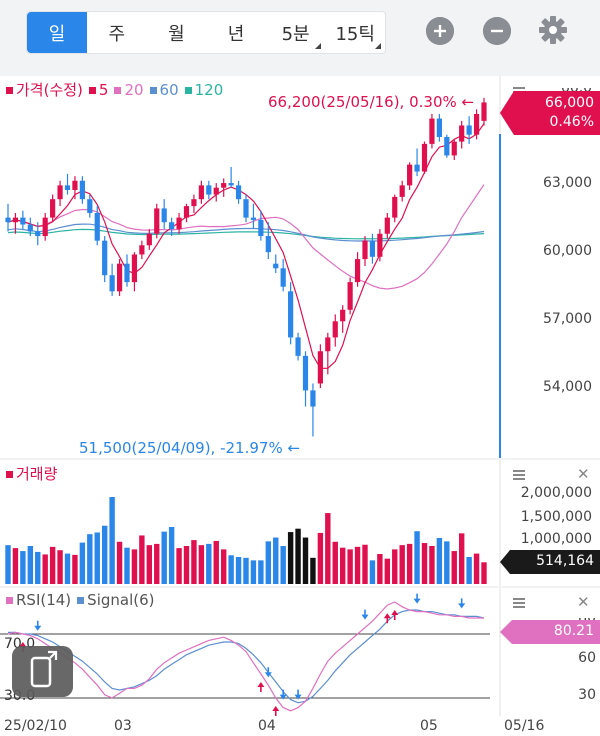  What do you see at coordinates (553, 30) in the screenshot?
I see `settings-button` at bounding box center [553, 30].